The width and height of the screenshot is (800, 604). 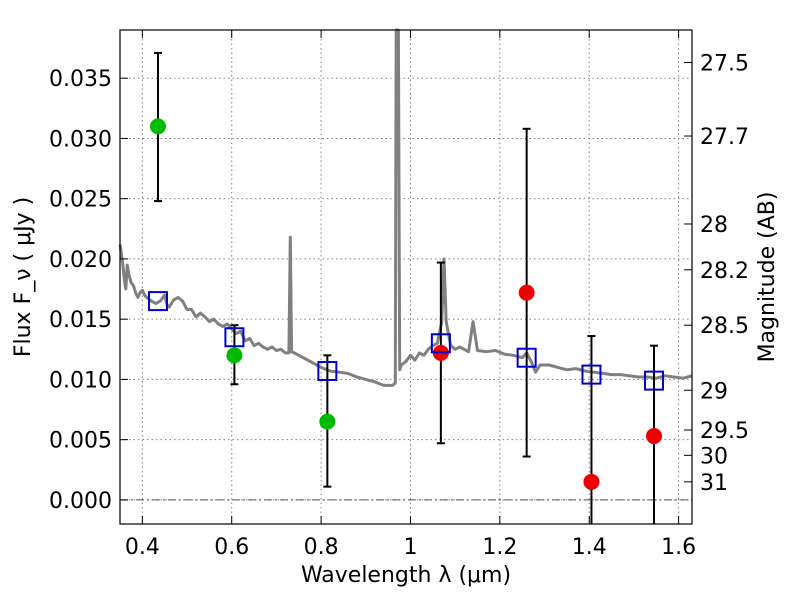 I want to click on x-tick-label: 1.6, so click(x=678, y=547).